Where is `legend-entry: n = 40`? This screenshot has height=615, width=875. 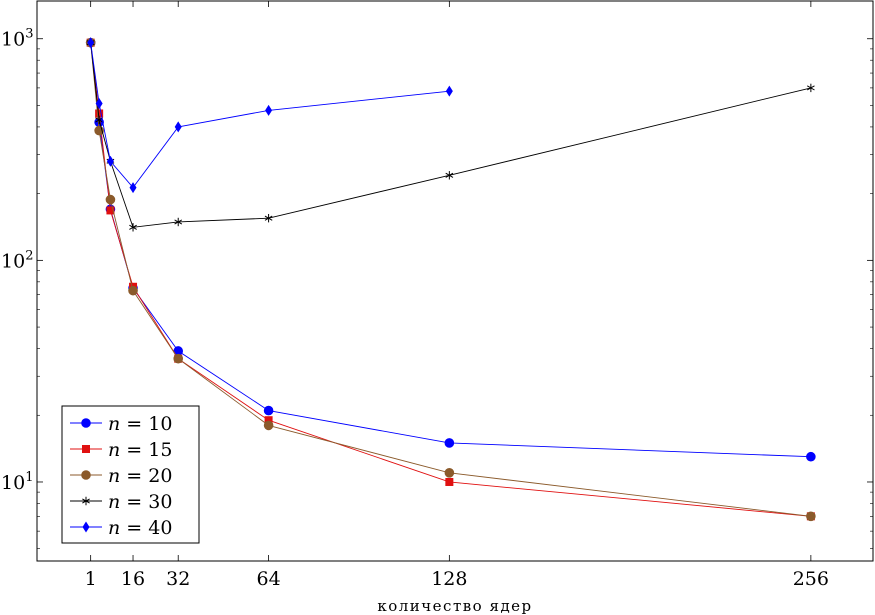 legend-entry: n = 40 is located at coordinates (121, 528).